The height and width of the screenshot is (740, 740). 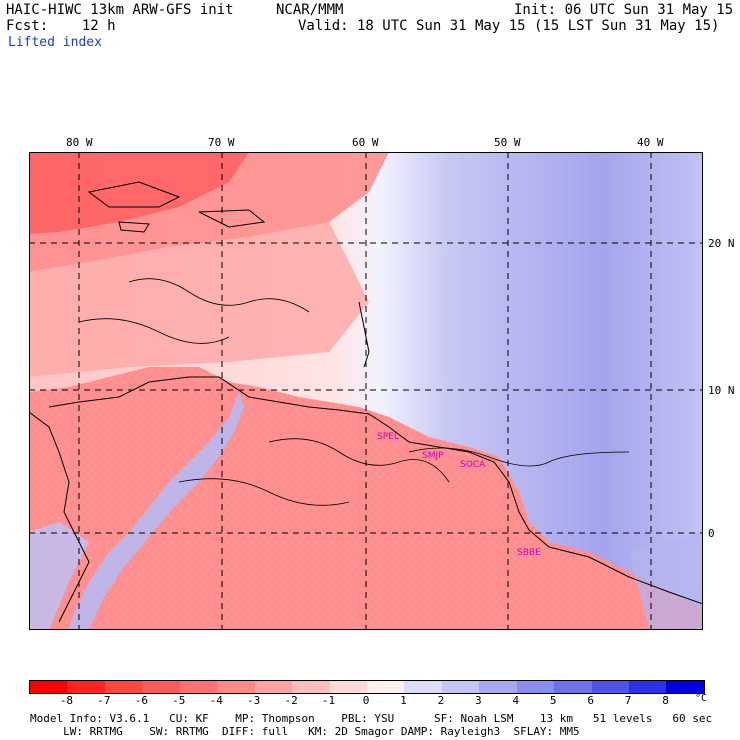 I want to click on colorbar-tick-label: -6, so click(x=141, y=700).